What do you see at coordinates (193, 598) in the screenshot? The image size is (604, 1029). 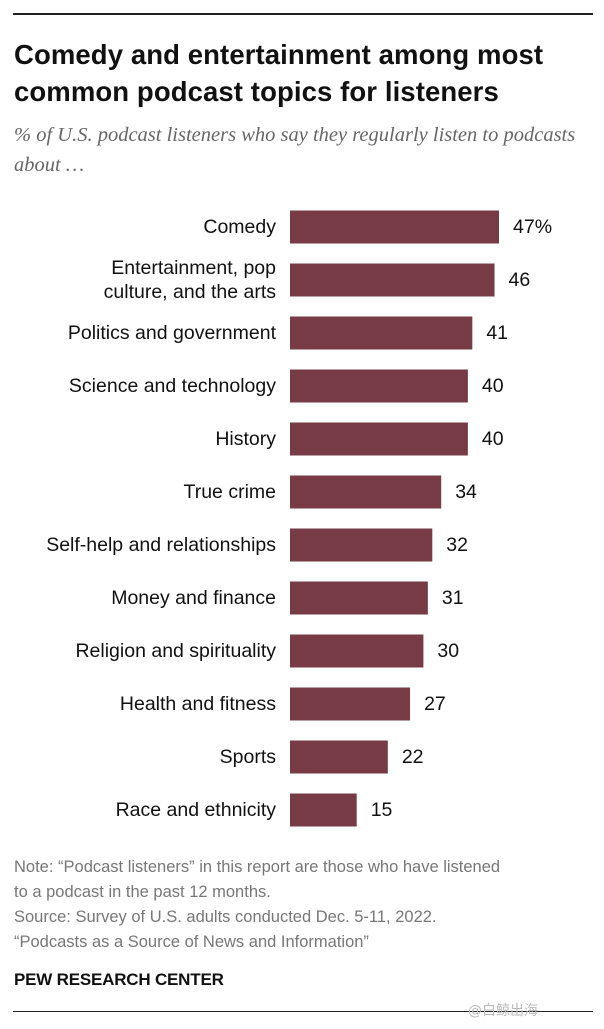 I see `category-label-7: Money and finance` at bounding box center [193, 598].